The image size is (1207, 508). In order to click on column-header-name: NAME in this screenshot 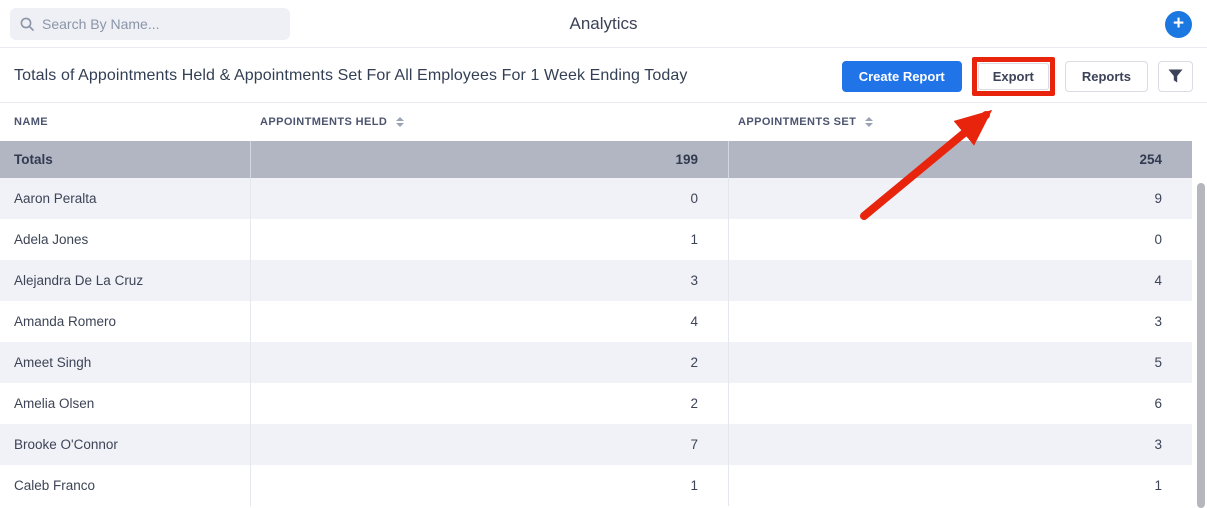, I will do `click(31, 122)`.